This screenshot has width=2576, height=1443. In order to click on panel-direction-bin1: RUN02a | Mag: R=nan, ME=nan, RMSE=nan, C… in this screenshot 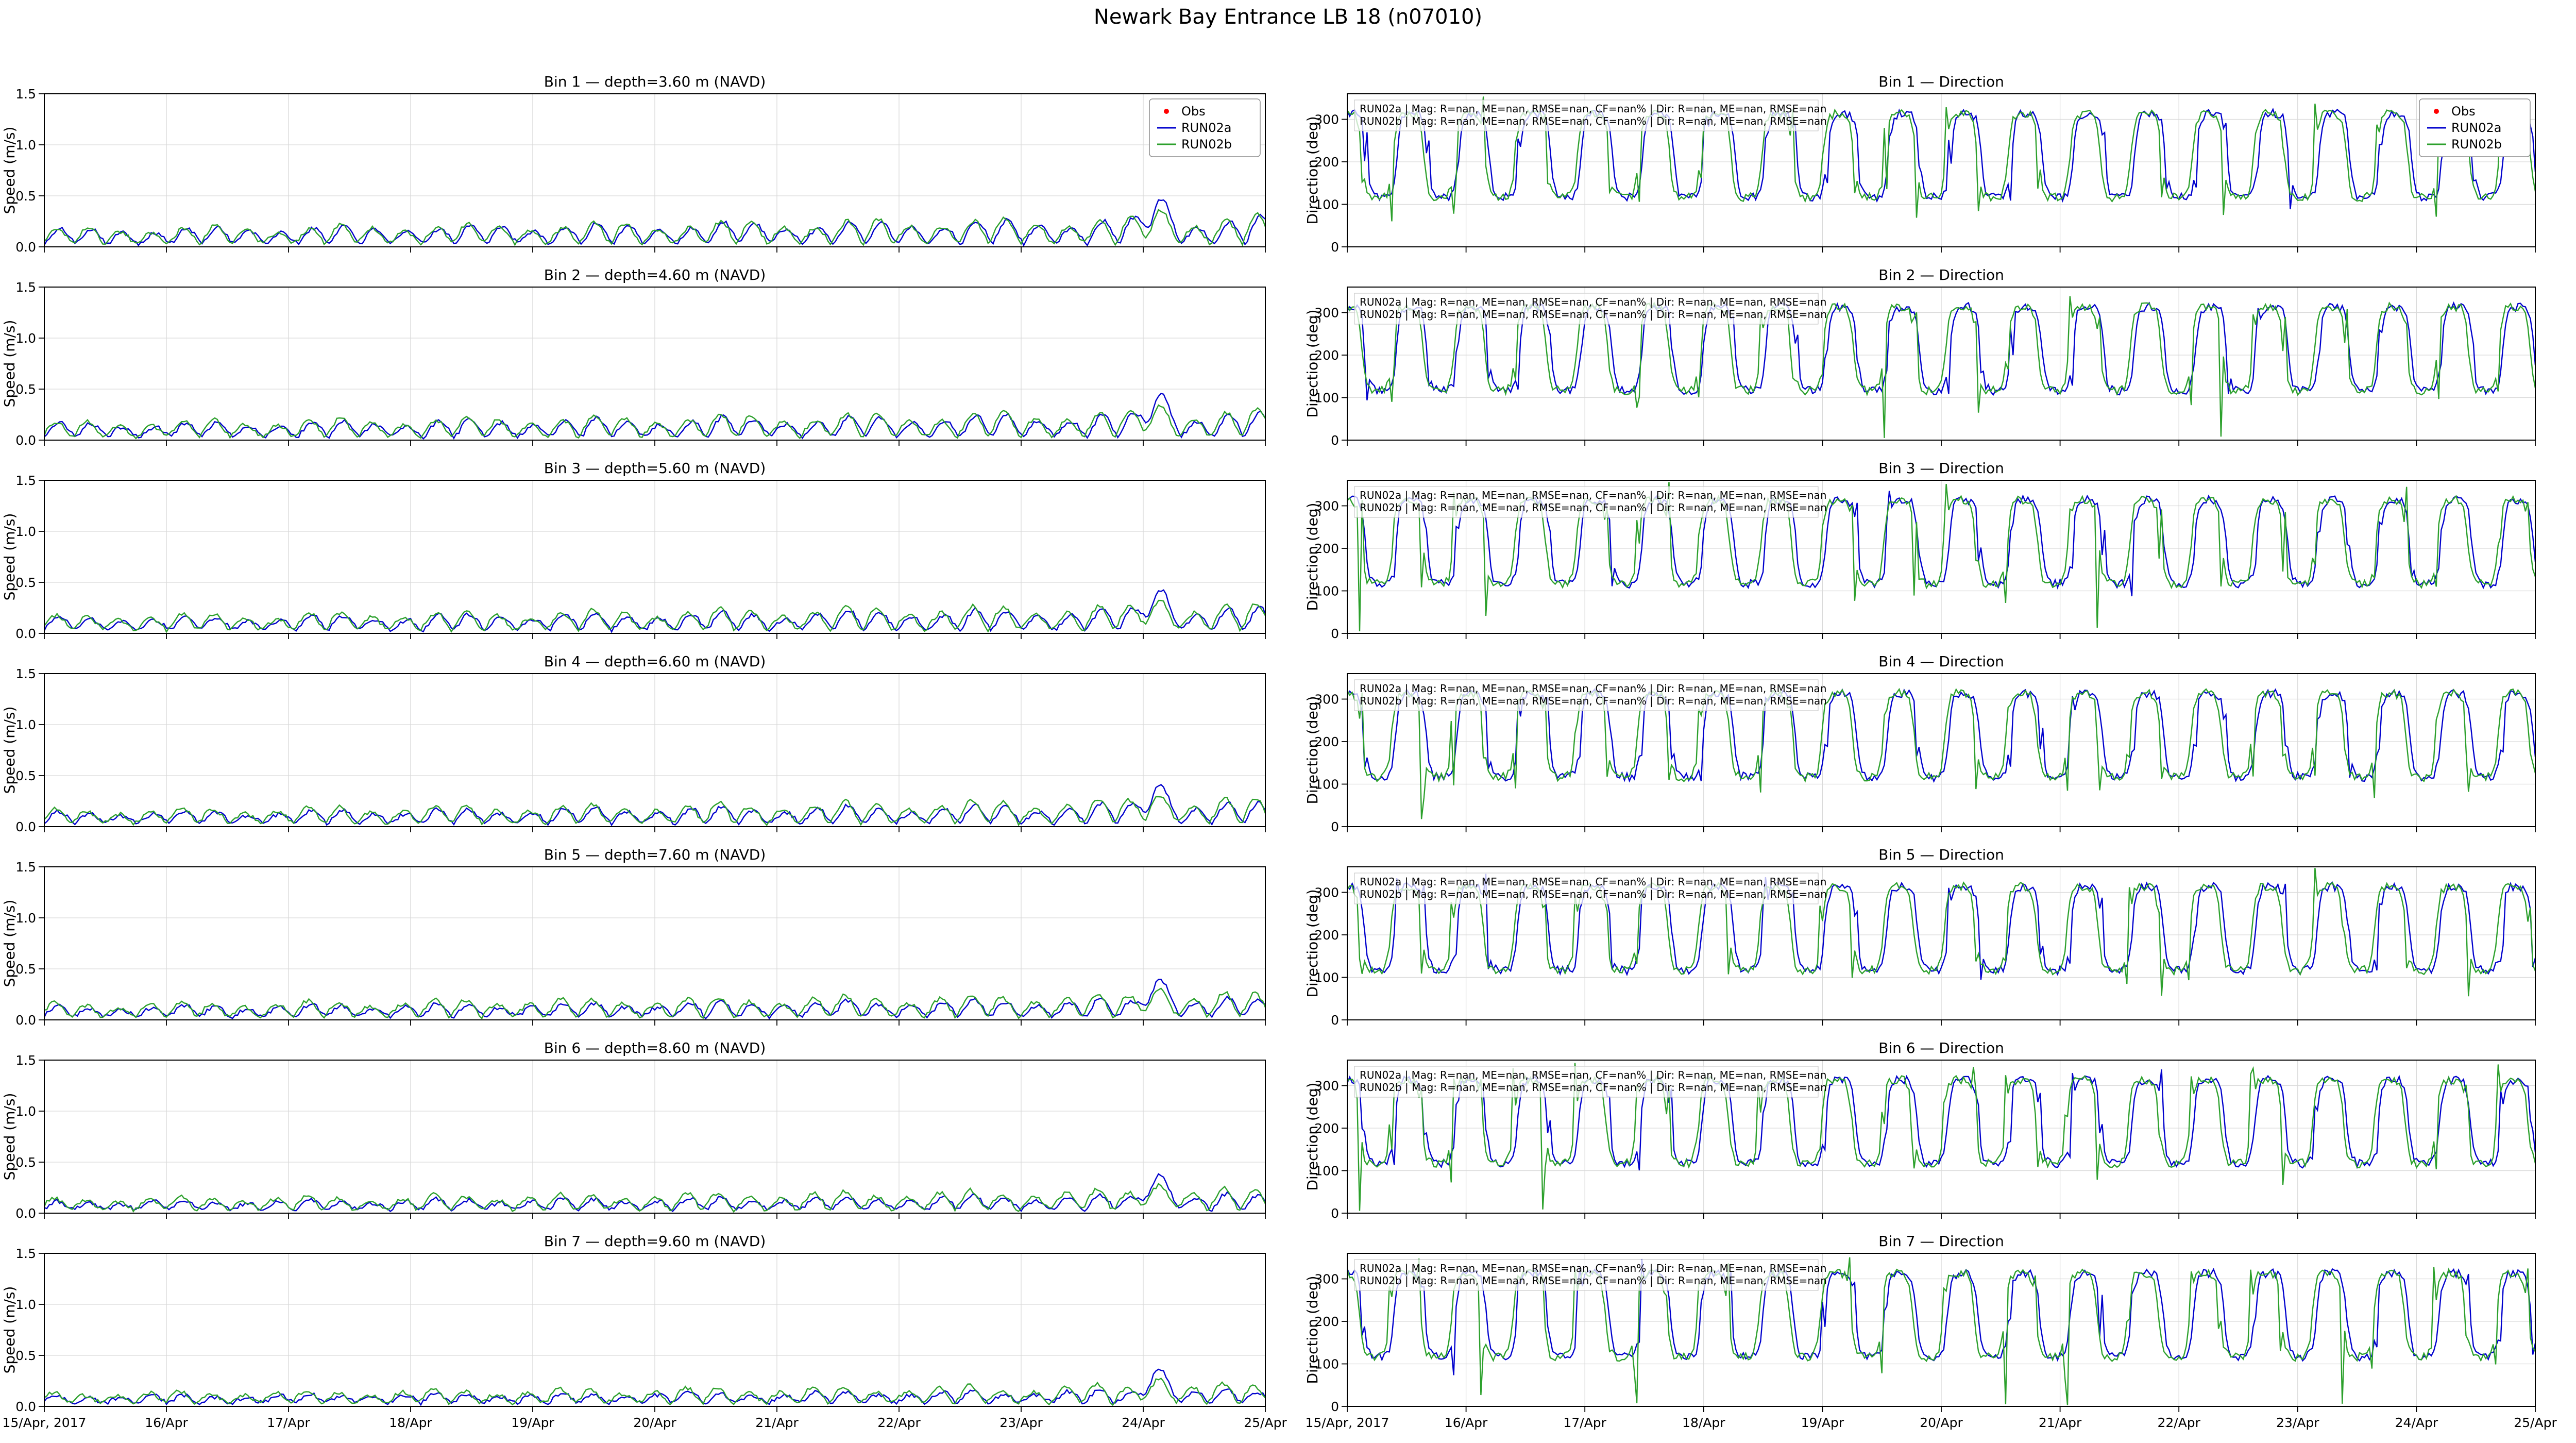, I will do `click(1920, 164)`.